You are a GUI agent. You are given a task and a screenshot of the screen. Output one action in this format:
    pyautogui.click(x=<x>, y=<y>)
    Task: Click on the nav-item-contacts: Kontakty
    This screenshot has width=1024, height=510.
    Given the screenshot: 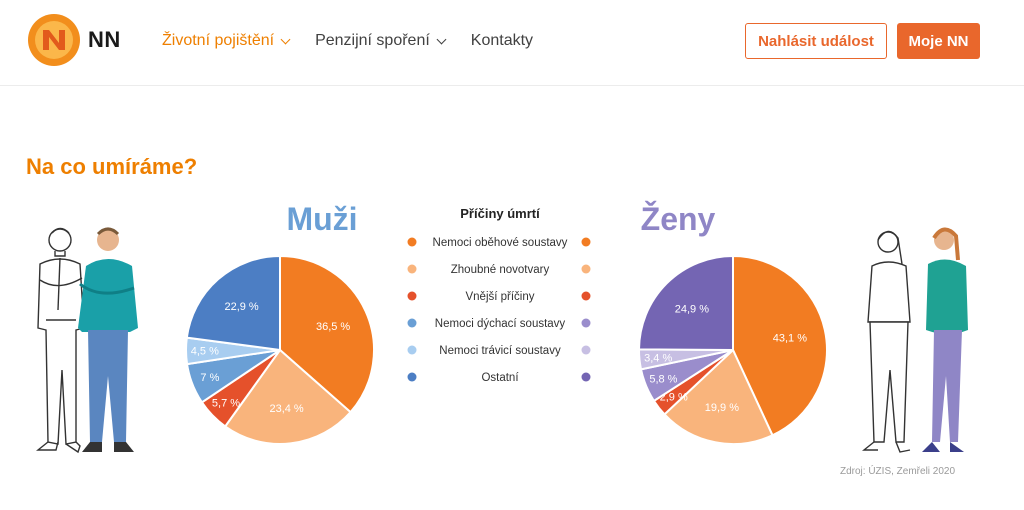 What is the action you would take?
    pyautogui.click(x=502, y=41)
    